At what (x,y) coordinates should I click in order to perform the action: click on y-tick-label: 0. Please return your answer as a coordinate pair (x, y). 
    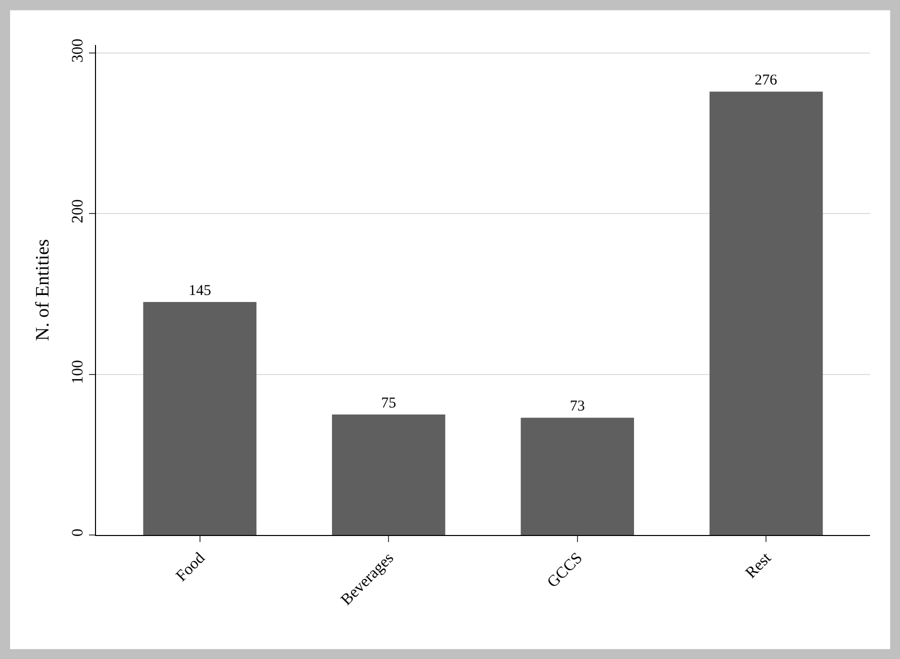
    Looking at the image, I should click on (78, 532).